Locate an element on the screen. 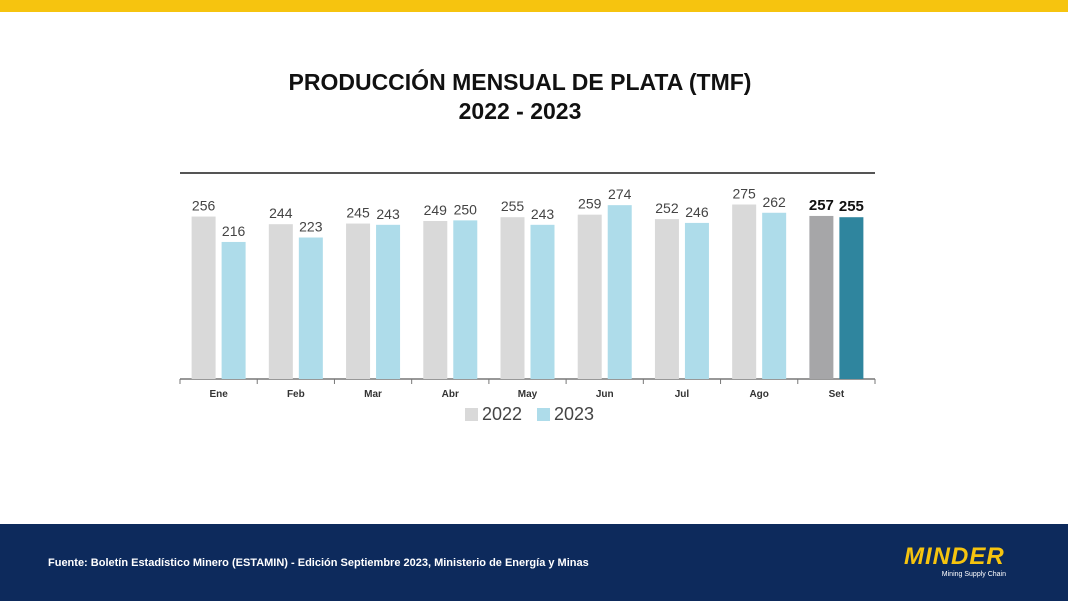 The width and height of the screenshot is (1068, 601). top-accent-bar is located at coordinates (534, 6).